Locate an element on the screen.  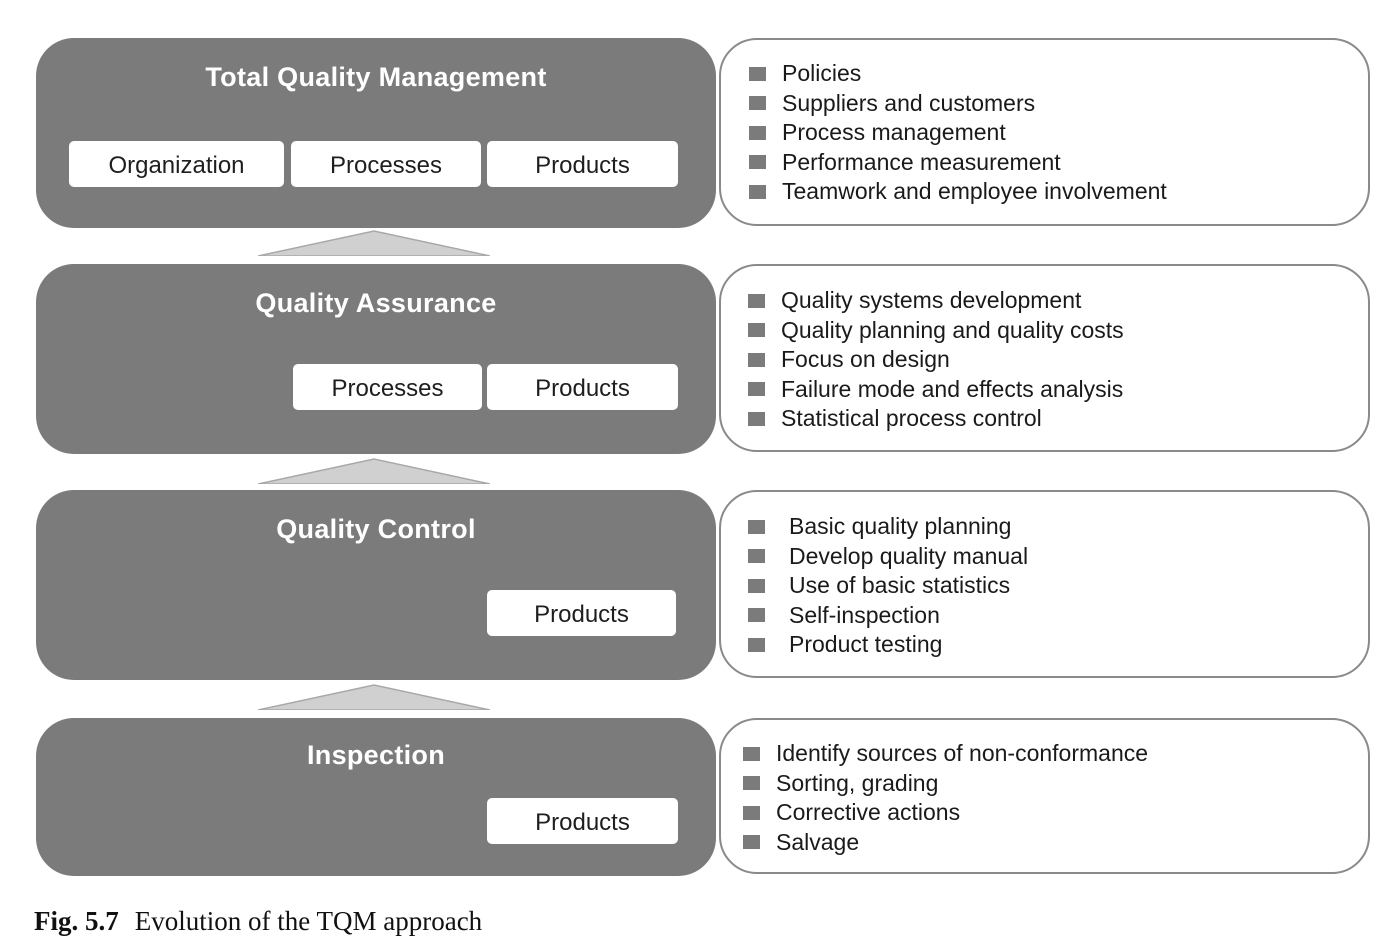
list-item: Develop quality manual is located at coordinates (888, 557).